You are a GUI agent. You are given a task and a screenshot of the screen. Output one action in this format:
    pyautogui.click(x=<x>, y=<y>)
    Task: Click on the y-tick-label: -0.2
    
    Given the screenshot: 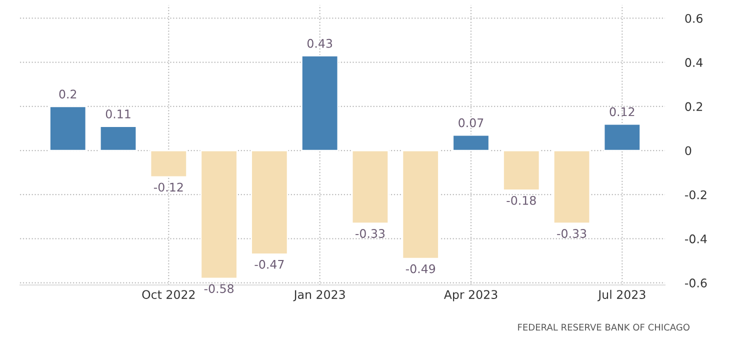 What is the action you would take?
    pyautogui.click(x=695, y=195)
    